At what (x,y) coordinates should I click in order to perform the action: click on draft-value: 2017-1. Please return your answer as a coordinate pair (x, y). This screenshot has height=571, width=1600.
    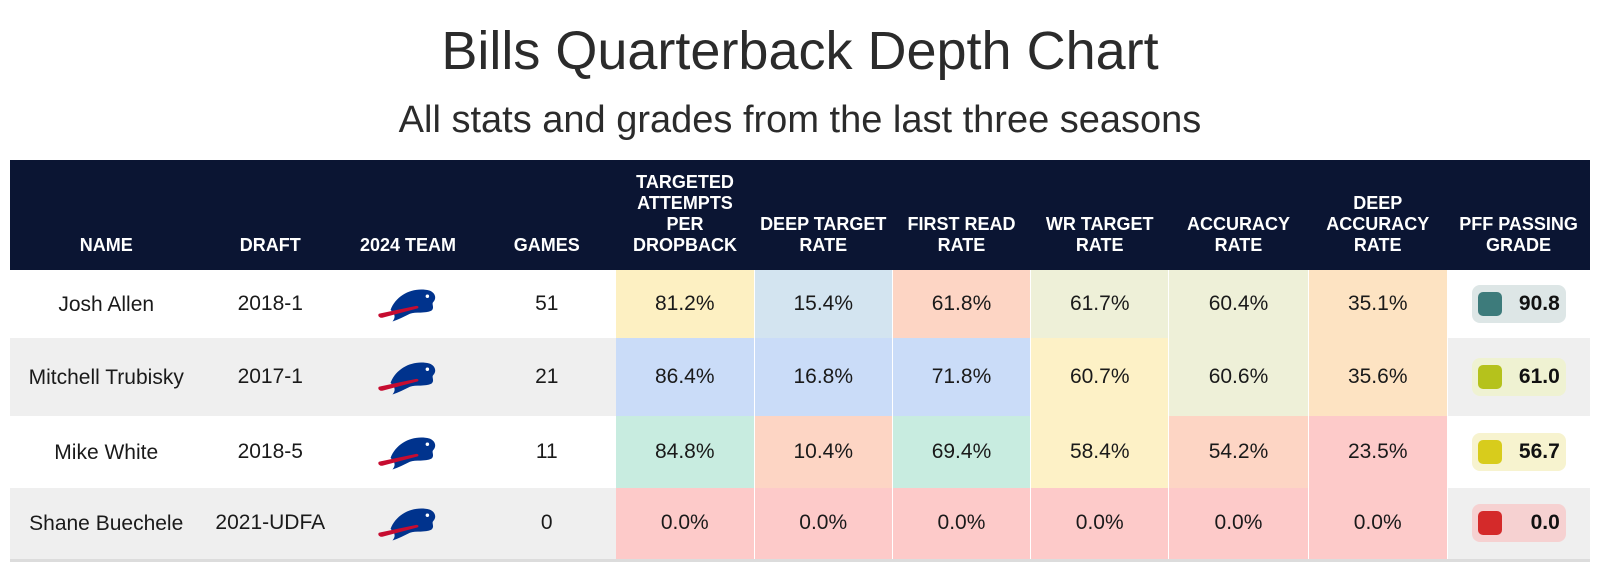
    Looking at the image, I should click on (270, 377).